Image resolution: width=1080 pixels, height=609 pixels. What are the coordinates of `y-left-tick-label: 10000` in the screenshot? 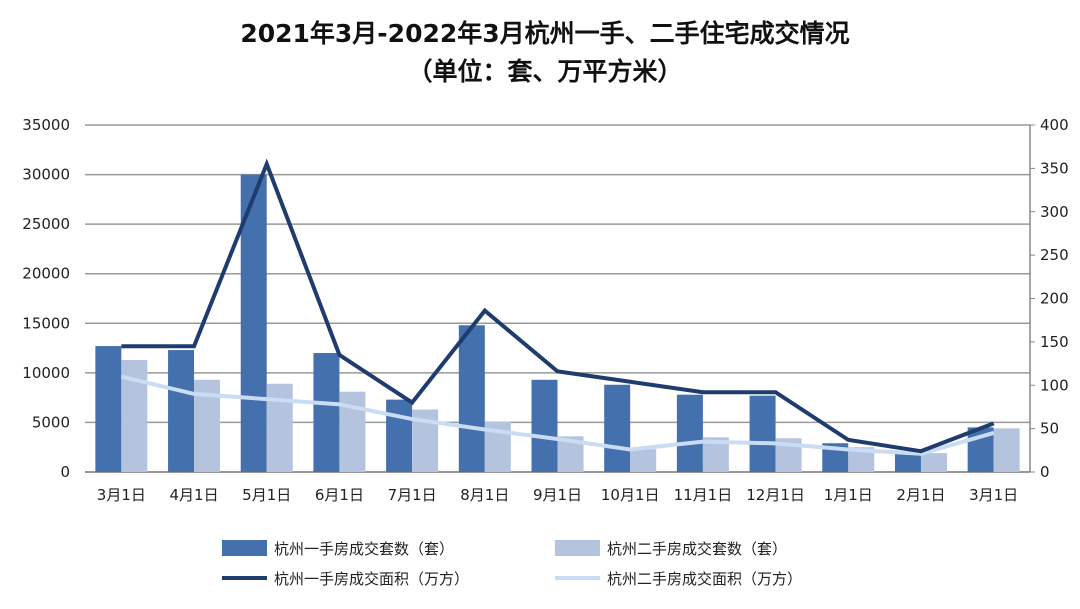 It's located at (46, 373).